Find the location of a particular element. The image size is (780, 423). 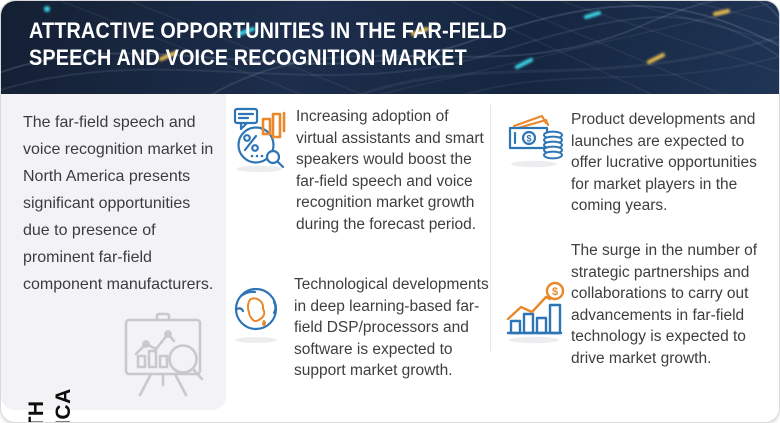

presentation-chart-magnifier-icon is located at coordinates (163, 358).